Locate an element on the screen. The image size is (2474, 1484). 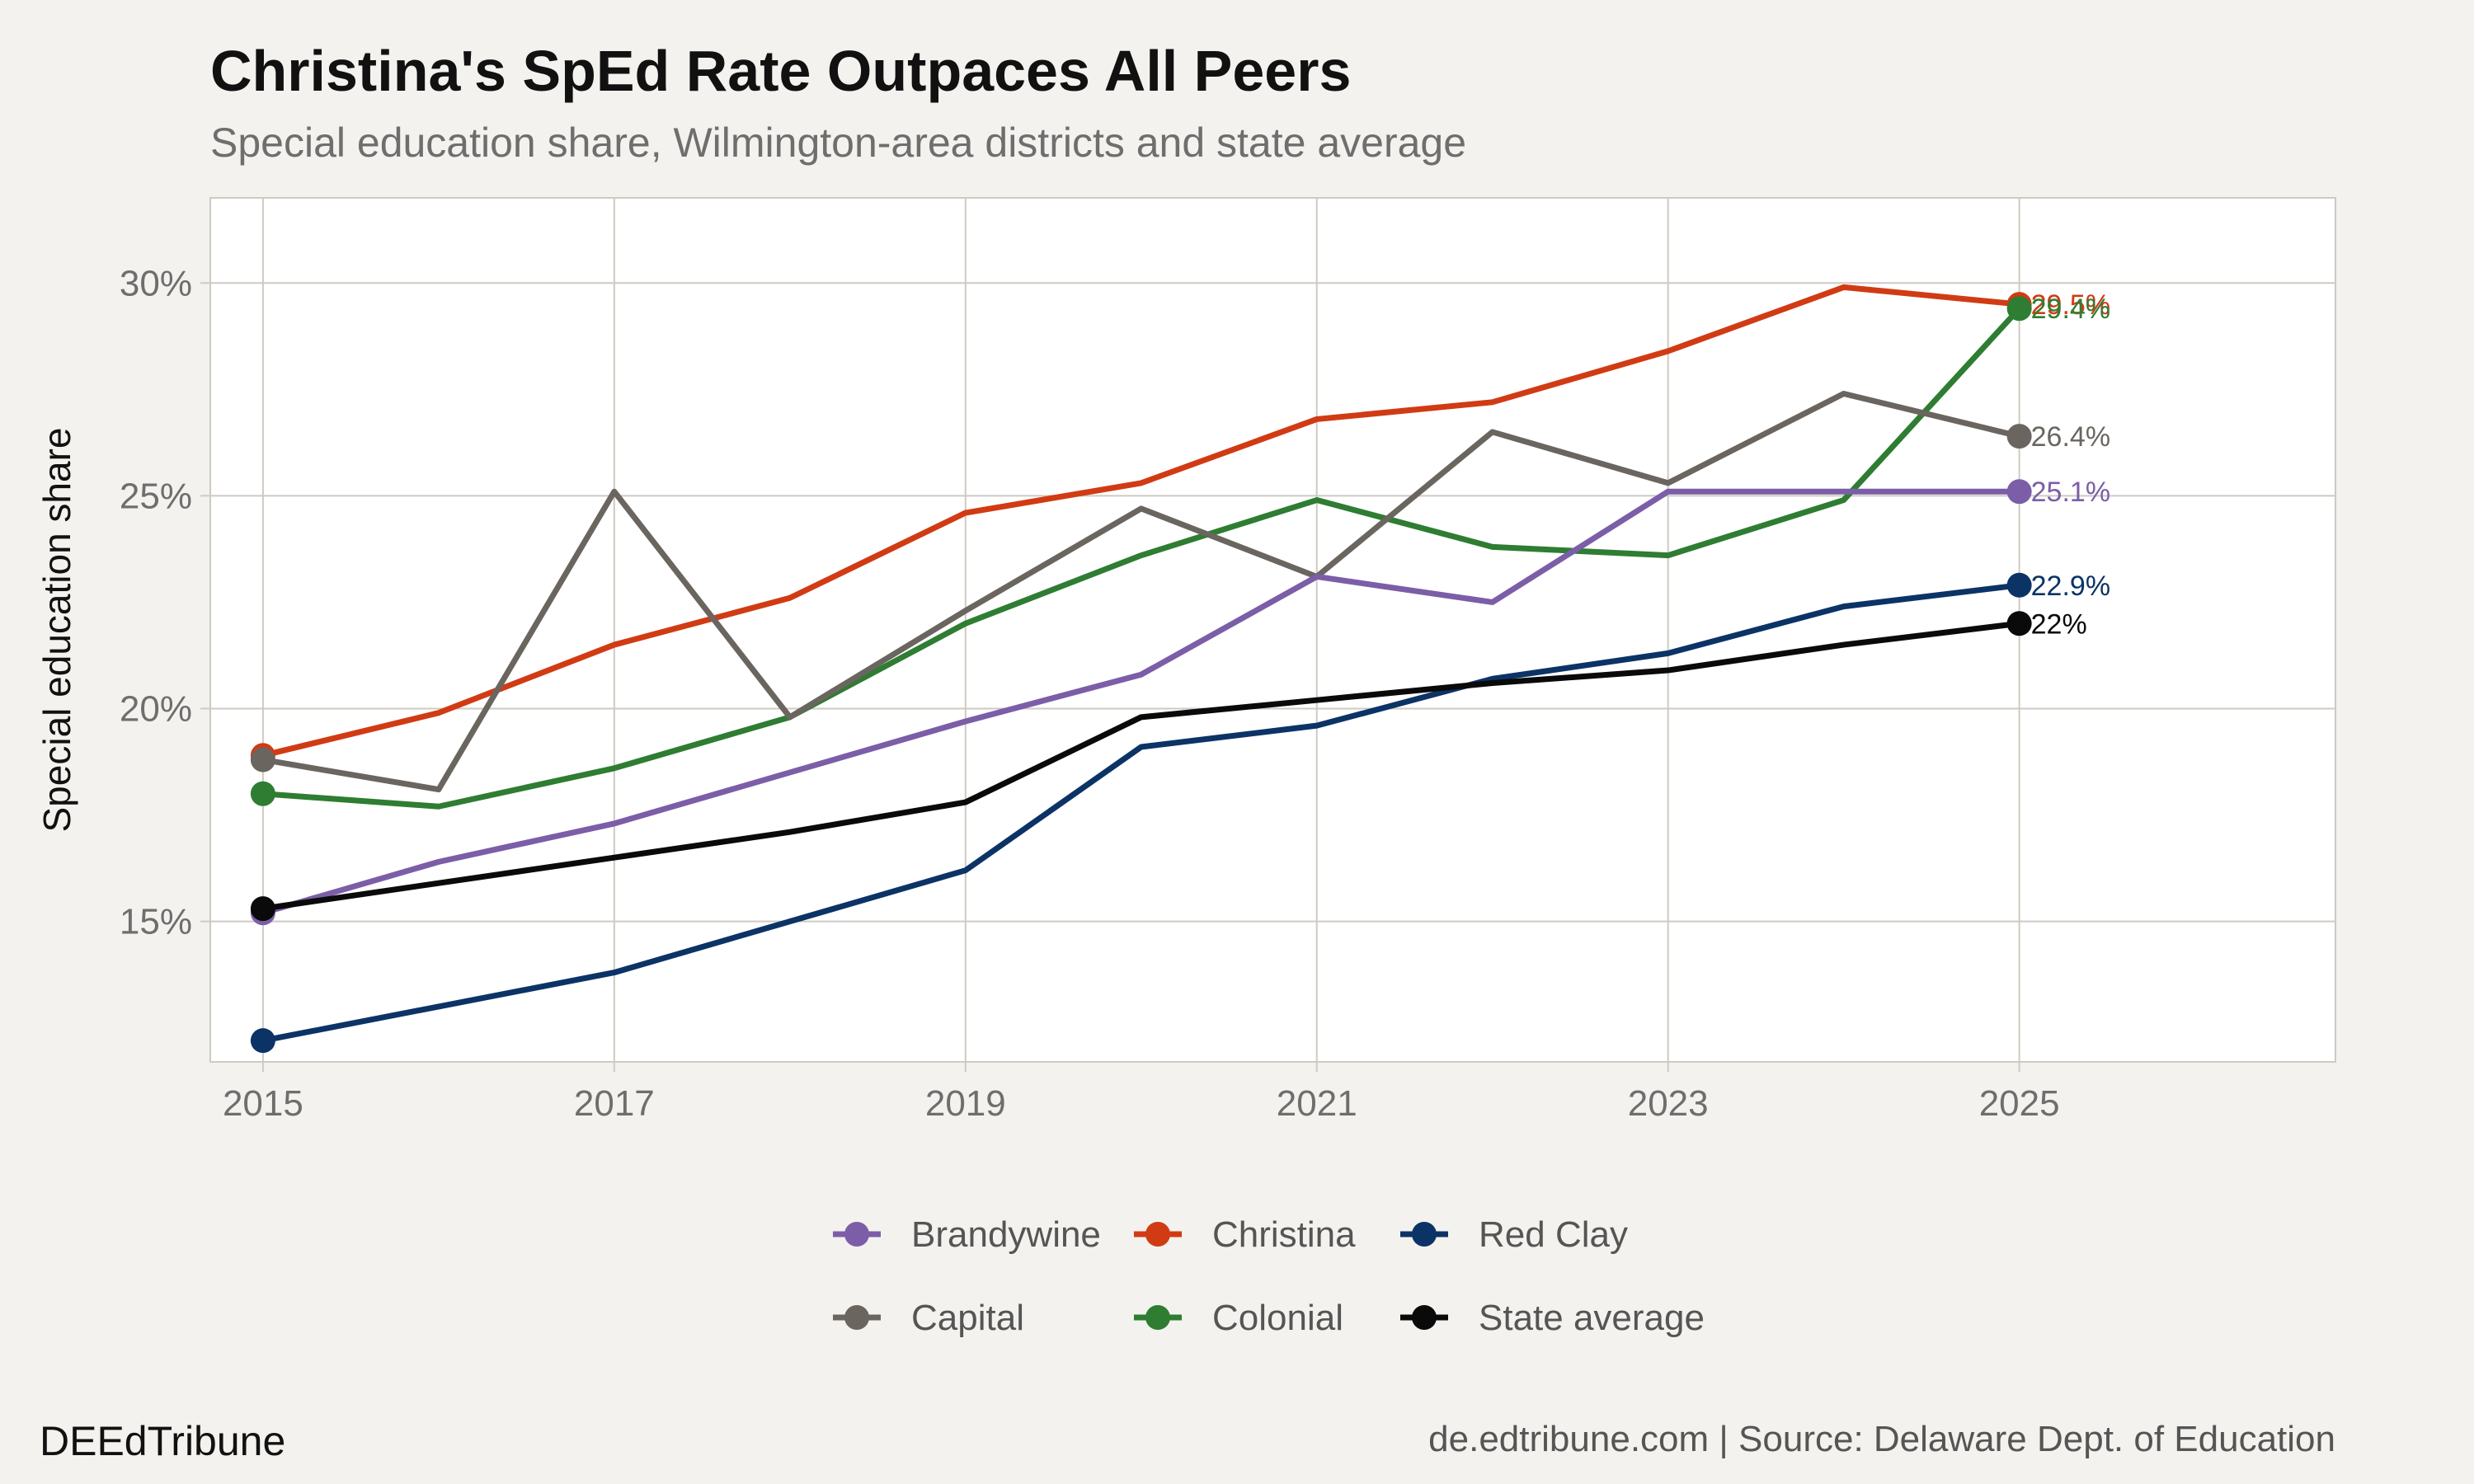
x-tick-label: 2019 is located at coordinates (965, 1103).